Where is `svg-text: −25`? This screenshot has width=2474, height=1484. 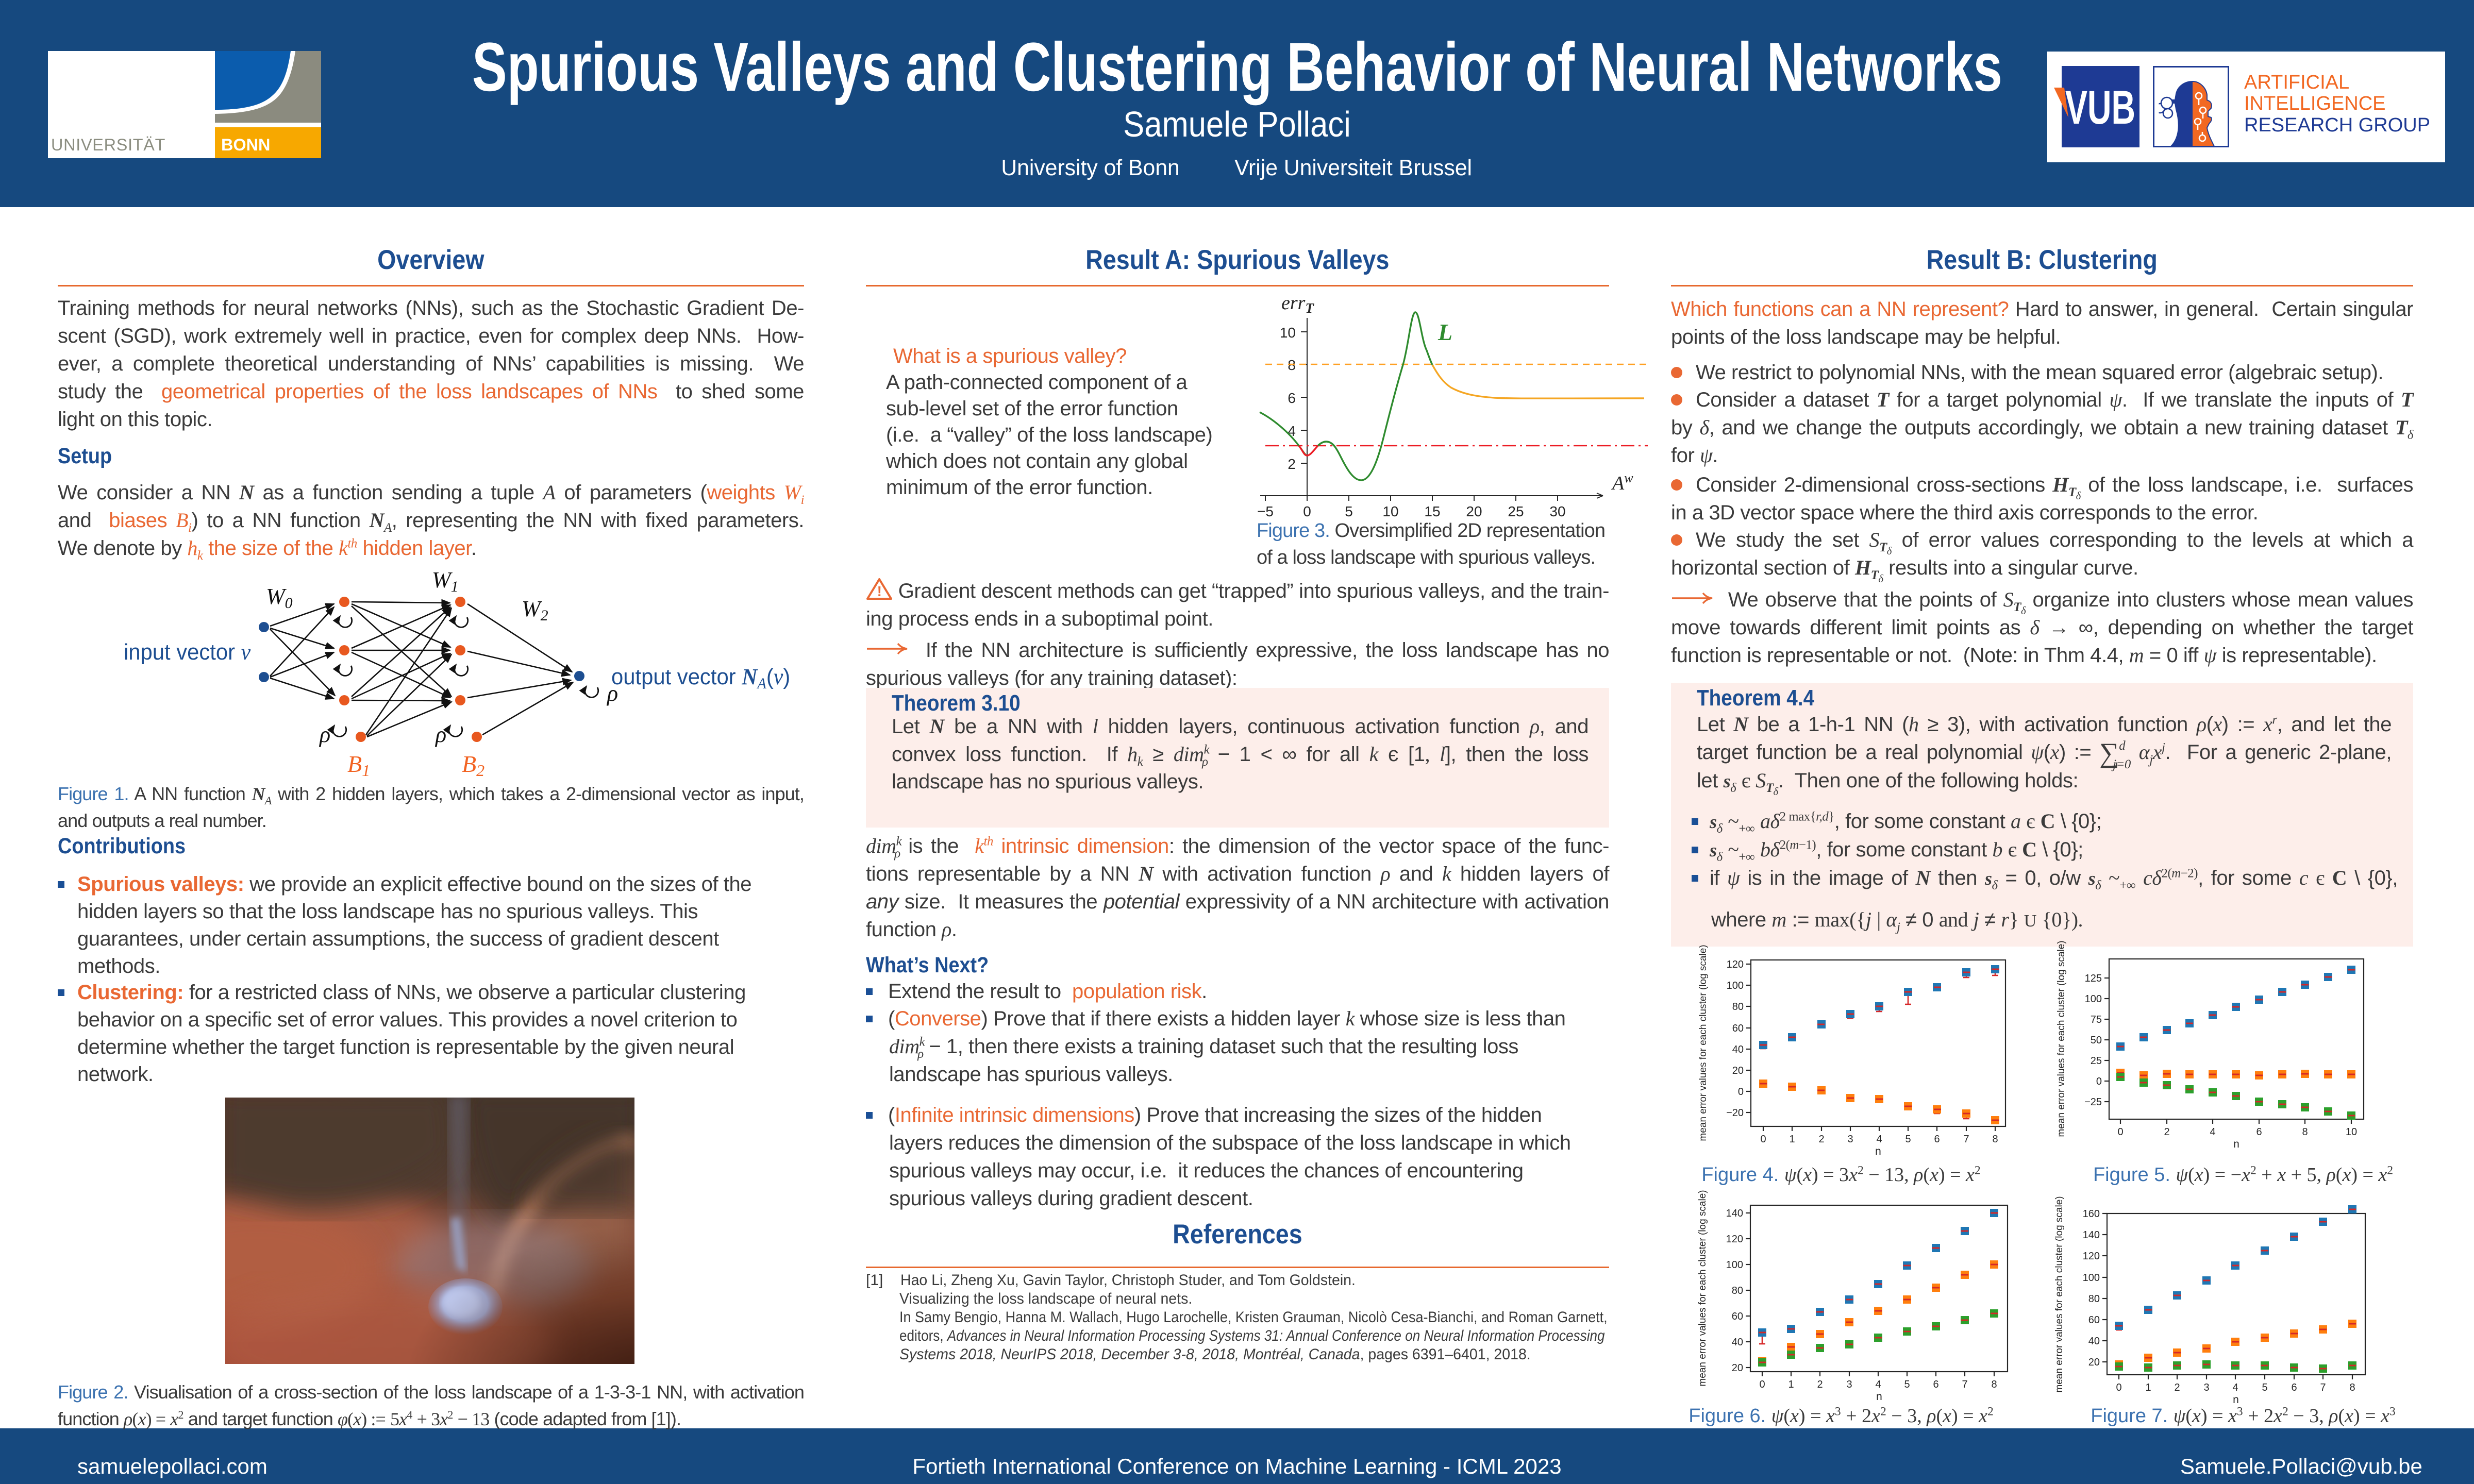 svg-text: −25 is located at coordinates (2093, 1102).